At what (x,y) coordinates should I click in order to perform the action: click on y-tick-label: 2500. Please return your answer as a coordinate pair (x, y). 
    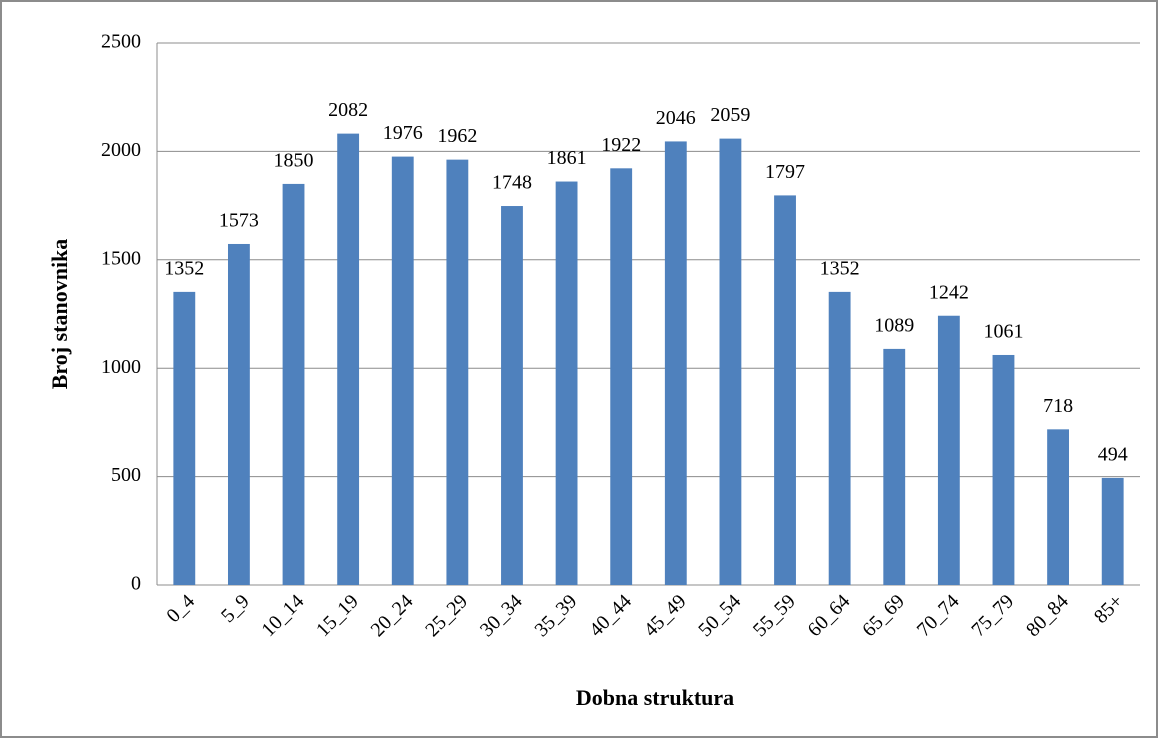
    Looking at the image, I should click on (121, 42).